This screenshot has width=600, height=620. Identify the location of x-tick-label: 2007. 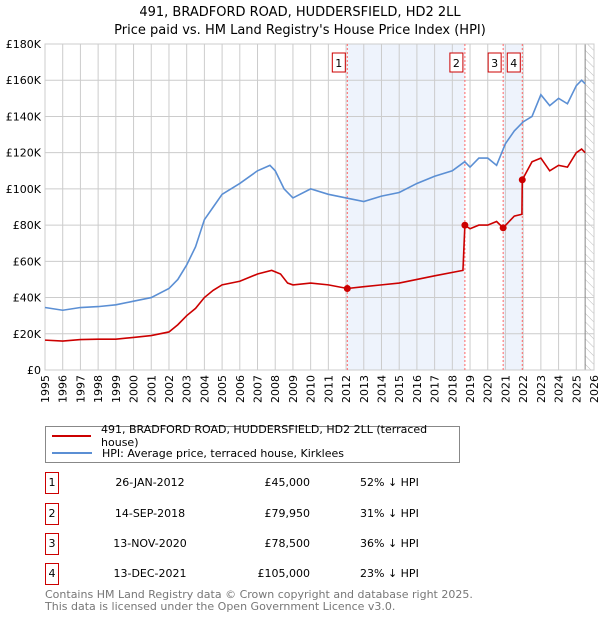
(258, 389).